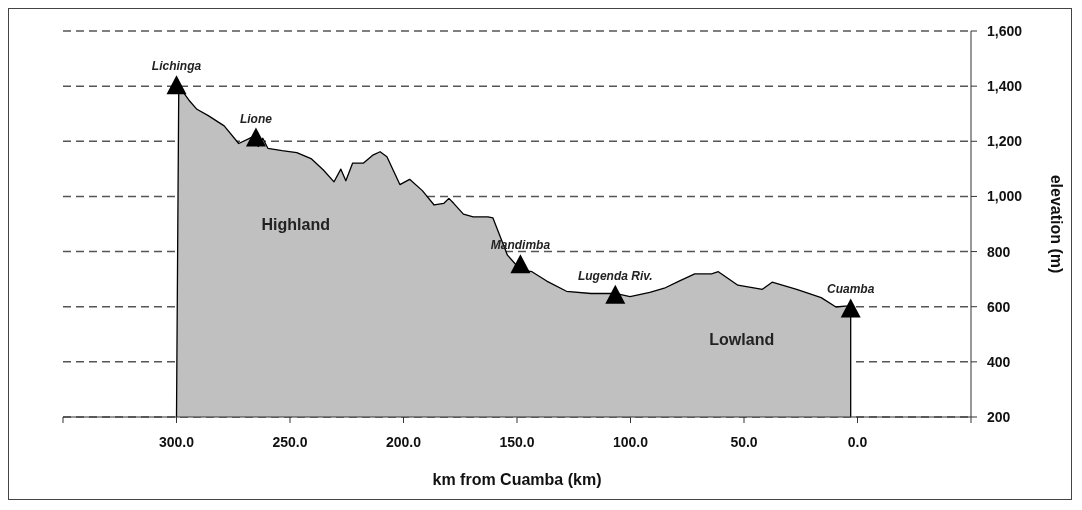  I want to click on annotation: Lichinga, so click(176, 66).